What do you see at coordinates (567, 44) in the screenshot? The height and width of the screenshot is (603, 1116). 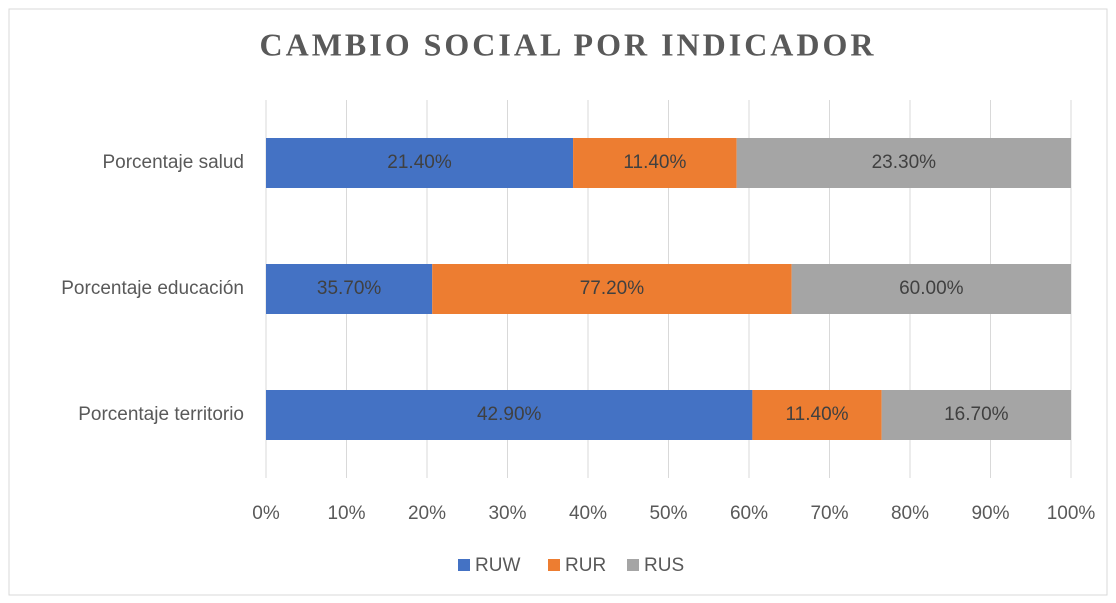 I see `chart-title: CAMBIO SOCIAL POR INDICADOR` at bounding box center [567, 44].